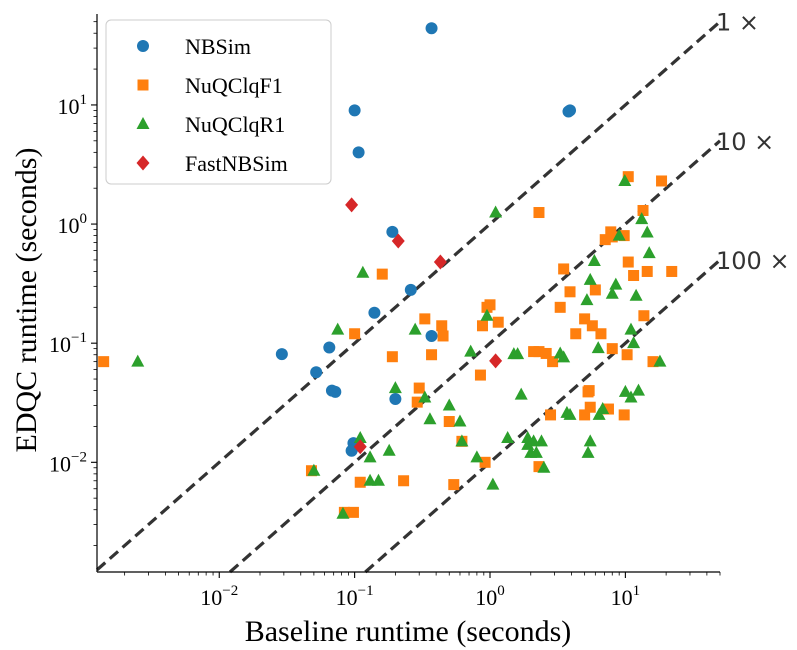 The height and width of the screenshot is (650, 797). What do you see at coordinates (73, 105) in the screenshot?
I see `y-tick-label: 10¹` at bounding box center [73, 105].